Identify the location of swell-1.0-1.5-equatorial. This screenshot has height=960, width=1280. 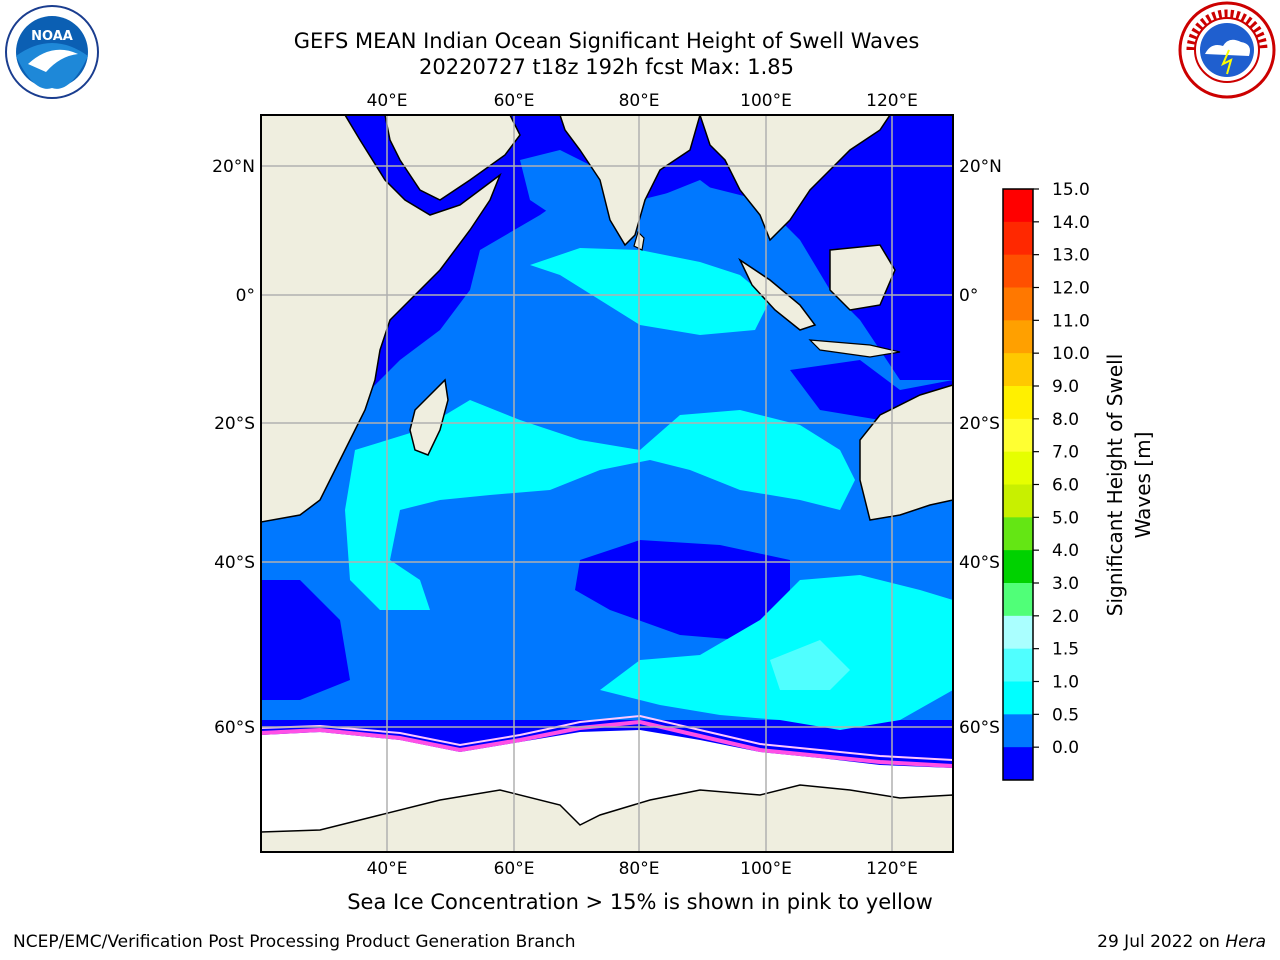
(650, 291).